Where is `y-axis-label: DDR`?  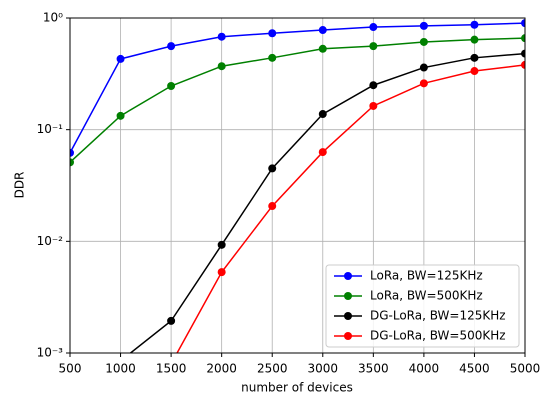
y-axis-label: DDR is located at coordinates (20, 185).